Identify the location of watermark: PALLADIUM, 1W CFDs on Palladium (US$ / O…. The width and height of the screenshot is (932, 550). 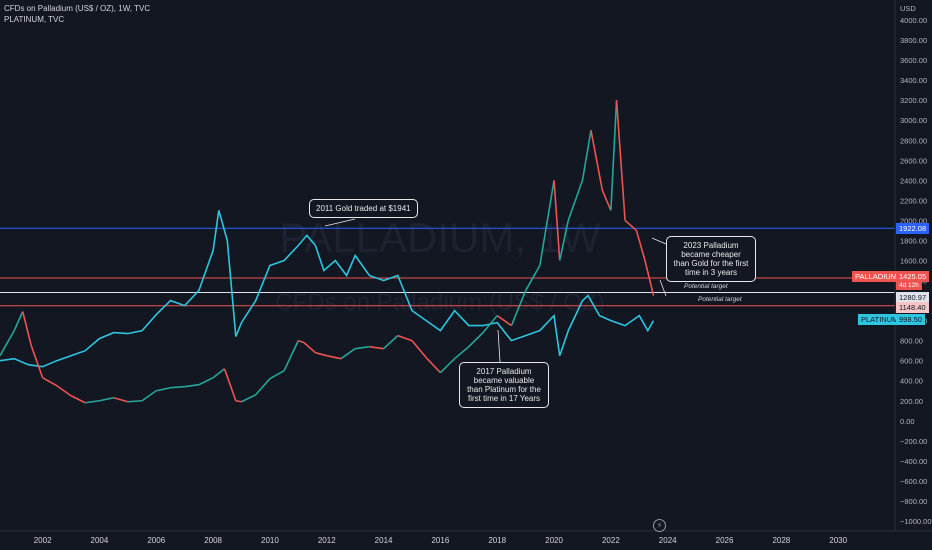
(439, 265).